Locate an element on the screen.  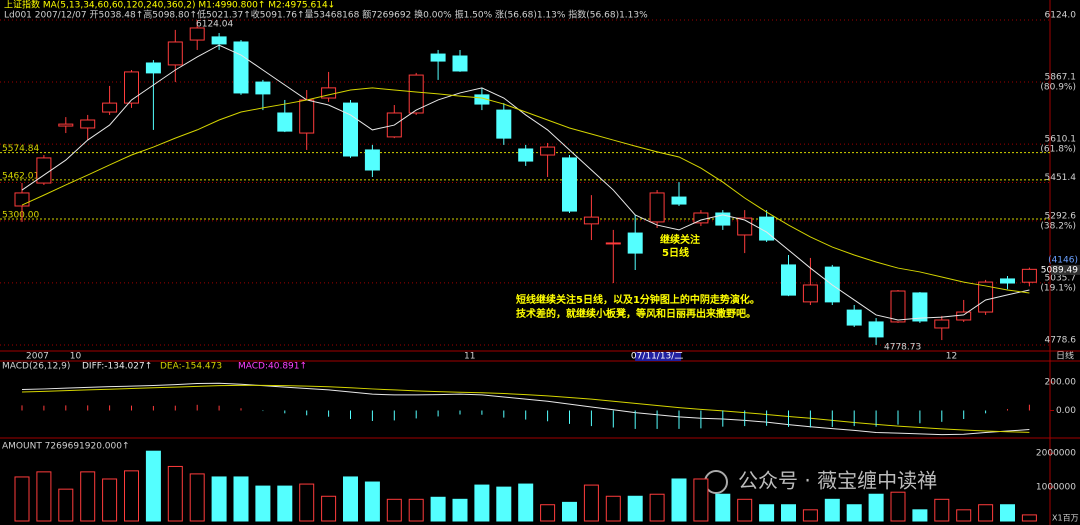
date-box is located at coordinates (658, 356).